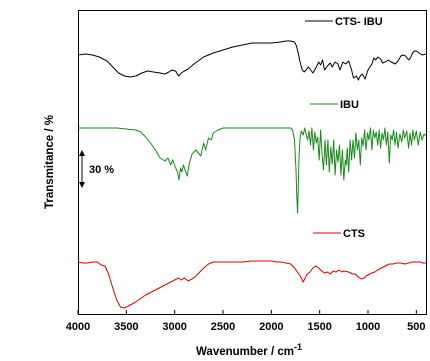 This screenshot has width=430, height=361. Describe the element at coordinates (298, 347) in the screenshot. I see `x-axis-title-superscript: -1` at that location.